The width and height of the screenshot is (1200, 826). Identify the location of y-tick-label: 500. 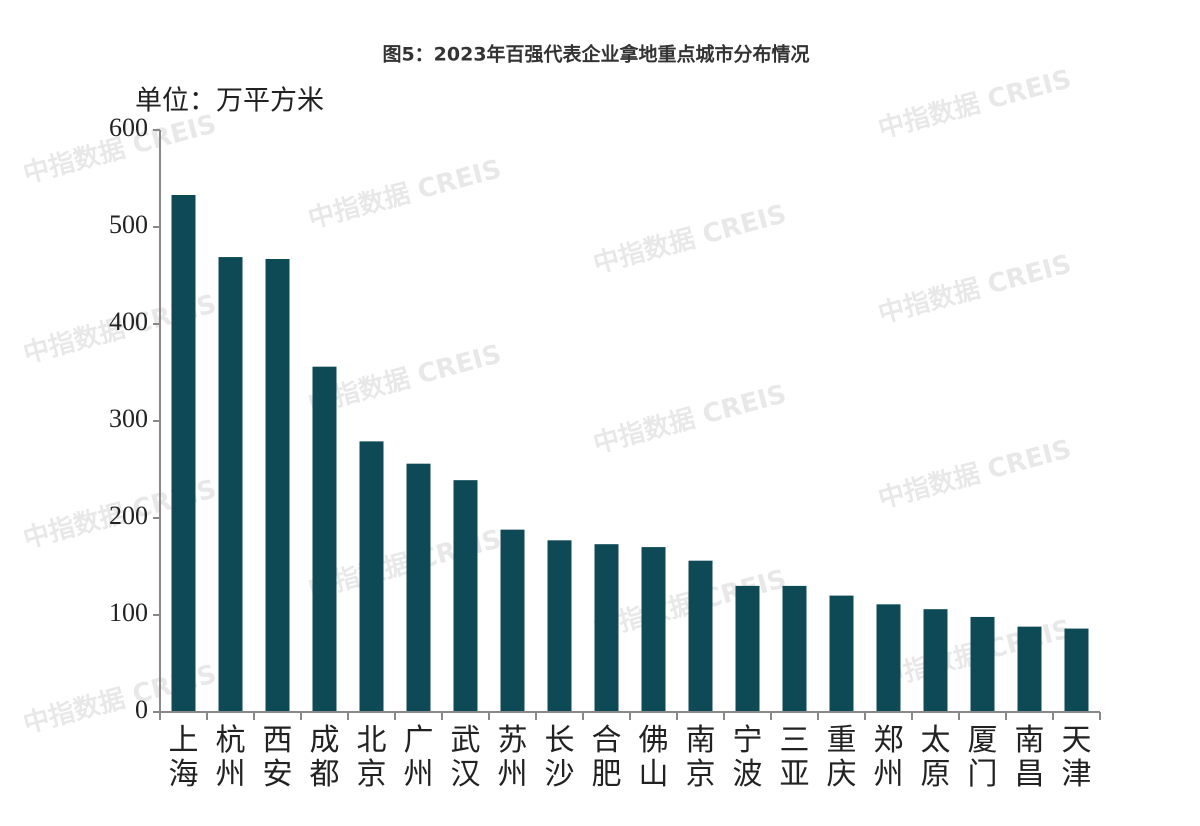
(128, 224).